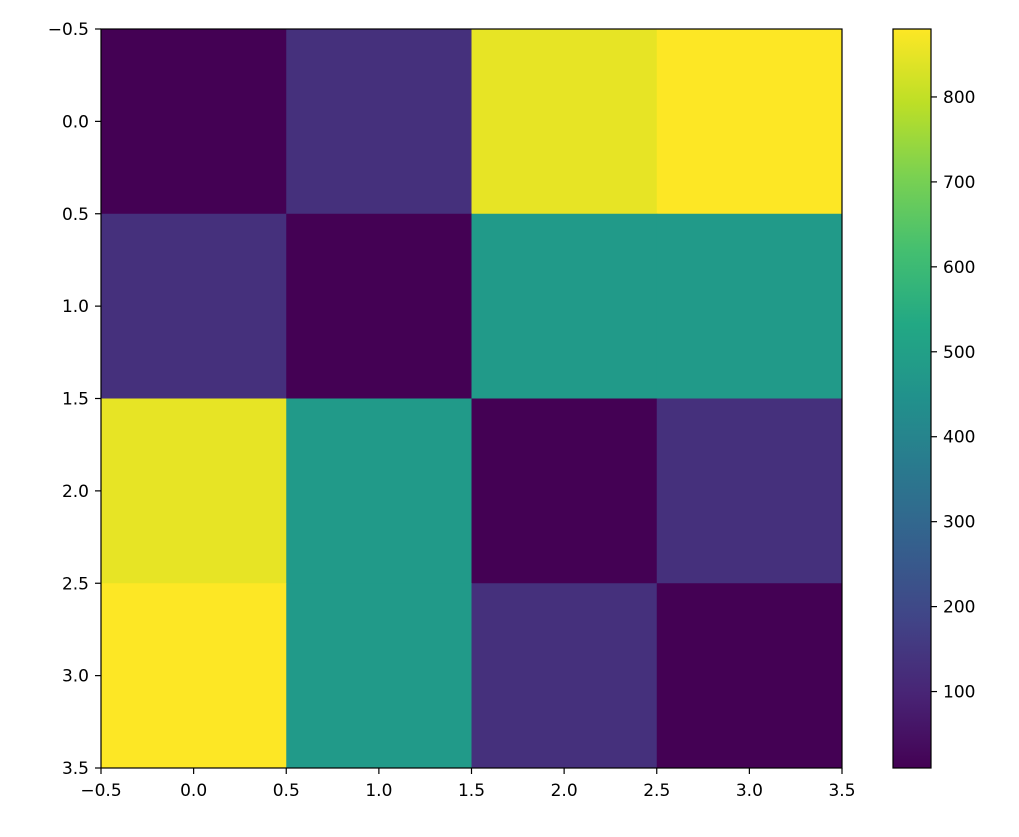 The image size is (1019, 837). I want to click on heatmap-cell-r1-c2, so click(564, 306).